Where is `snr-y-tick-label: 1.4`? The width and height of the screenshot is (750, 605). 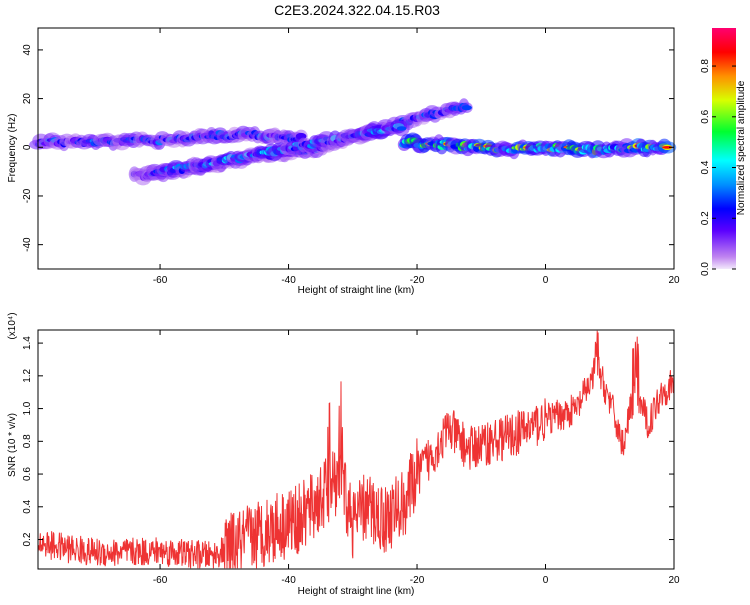
snr-y-tick-label: 1.4 is located at coordinates (27, 343).